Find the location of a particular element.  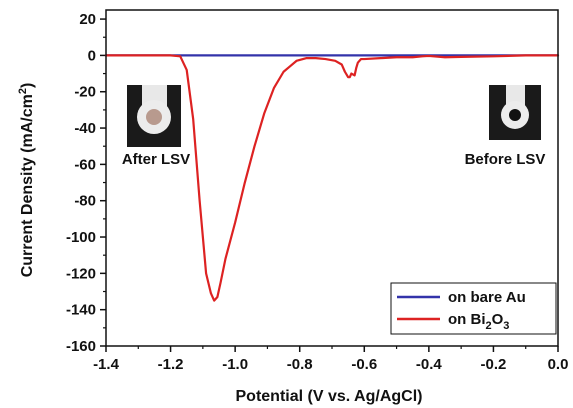

x-tick-label: 0.0 is located at coordinates (558, 364).